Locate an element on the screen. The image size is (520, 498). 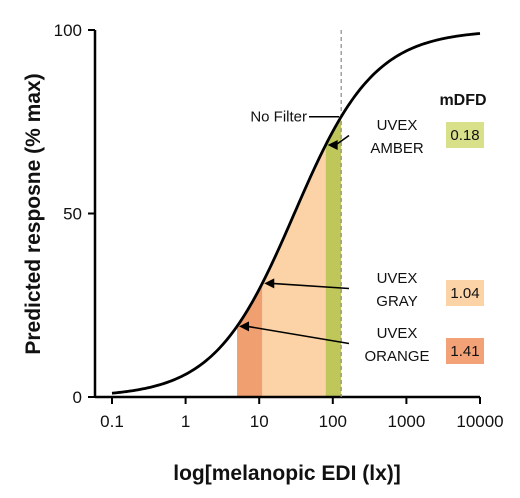
filter-label-line2: ORANGE is located at coordinates (396, 356).